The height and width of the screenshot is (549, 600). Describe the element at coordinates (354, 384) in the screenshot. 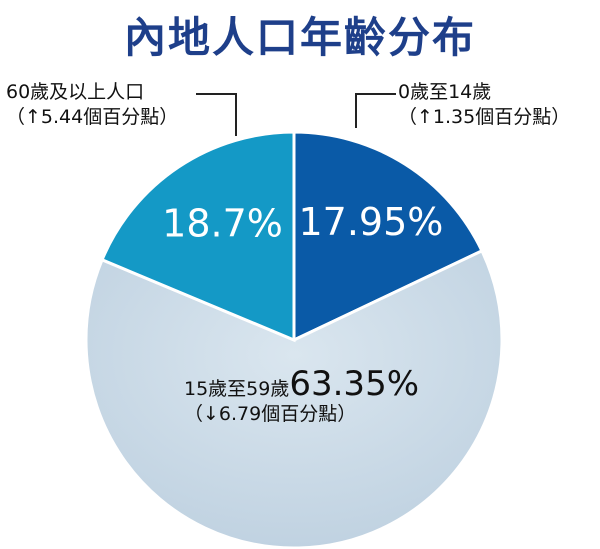

I see `slice-value-15-59: 63.35%` at that location.